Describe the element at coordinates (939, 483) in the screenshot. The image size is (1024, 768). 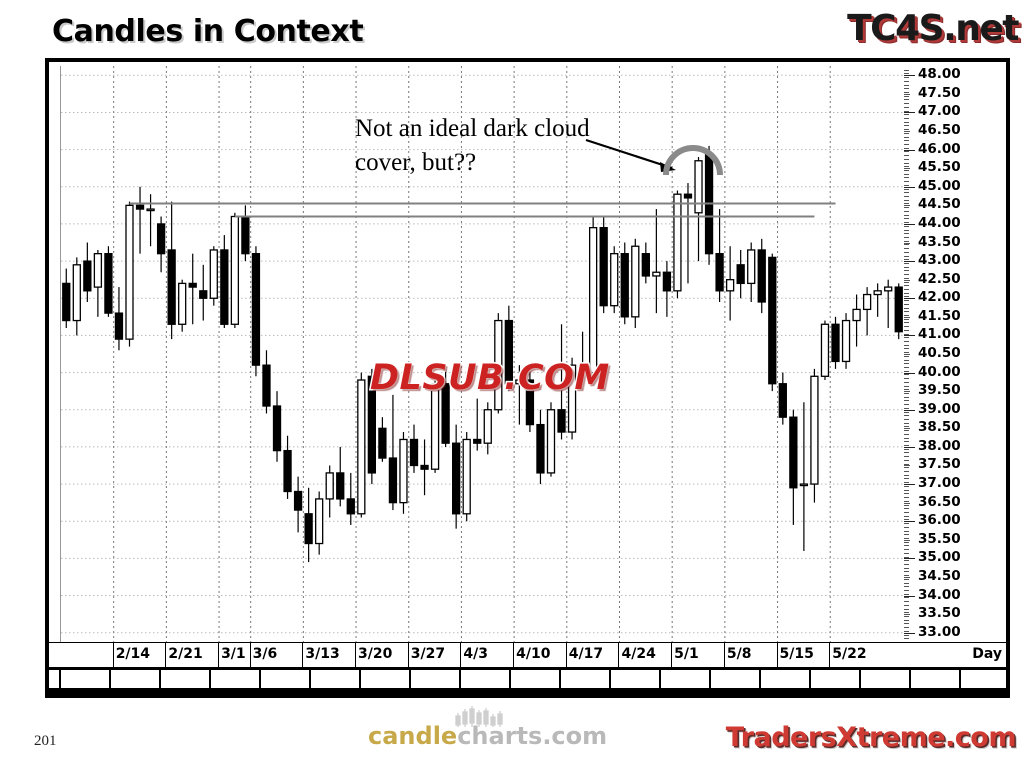
I see `y-axis-tick-label: 37.00` at that location.